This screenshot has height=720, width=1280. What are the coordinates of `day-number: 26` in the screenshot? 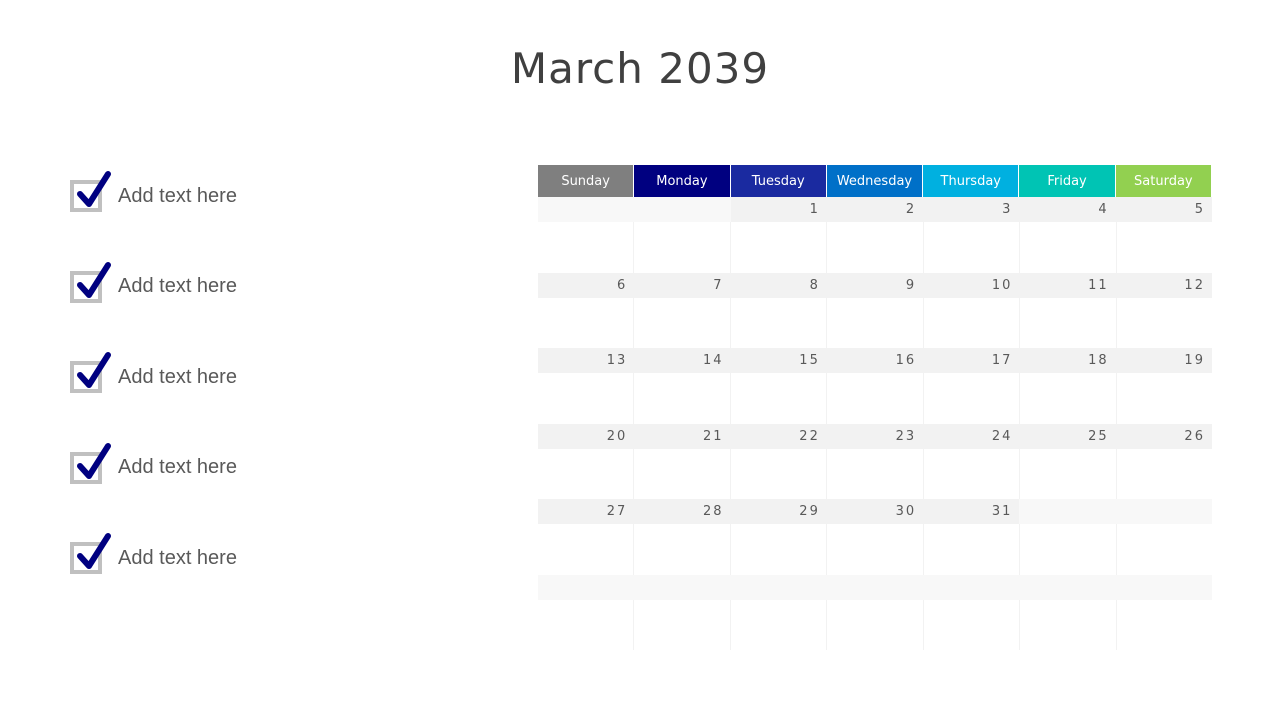 It's located at (1163, 436).